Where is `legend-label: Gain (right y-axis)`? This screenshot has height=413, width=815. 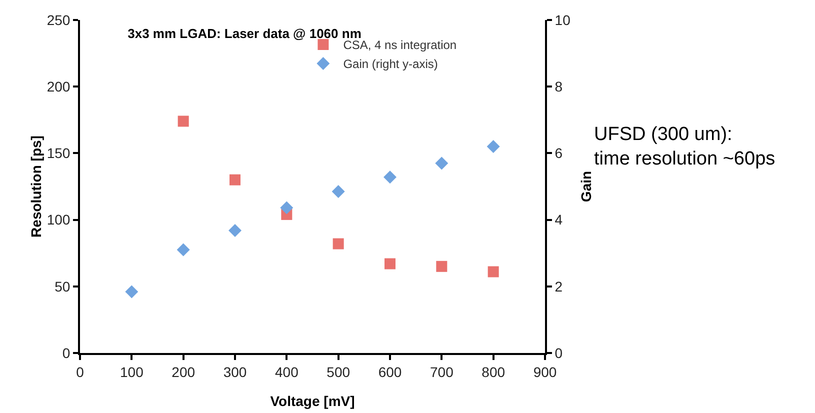 legend-label: Gain (right y-axis) is located at coordinates (390, 64).